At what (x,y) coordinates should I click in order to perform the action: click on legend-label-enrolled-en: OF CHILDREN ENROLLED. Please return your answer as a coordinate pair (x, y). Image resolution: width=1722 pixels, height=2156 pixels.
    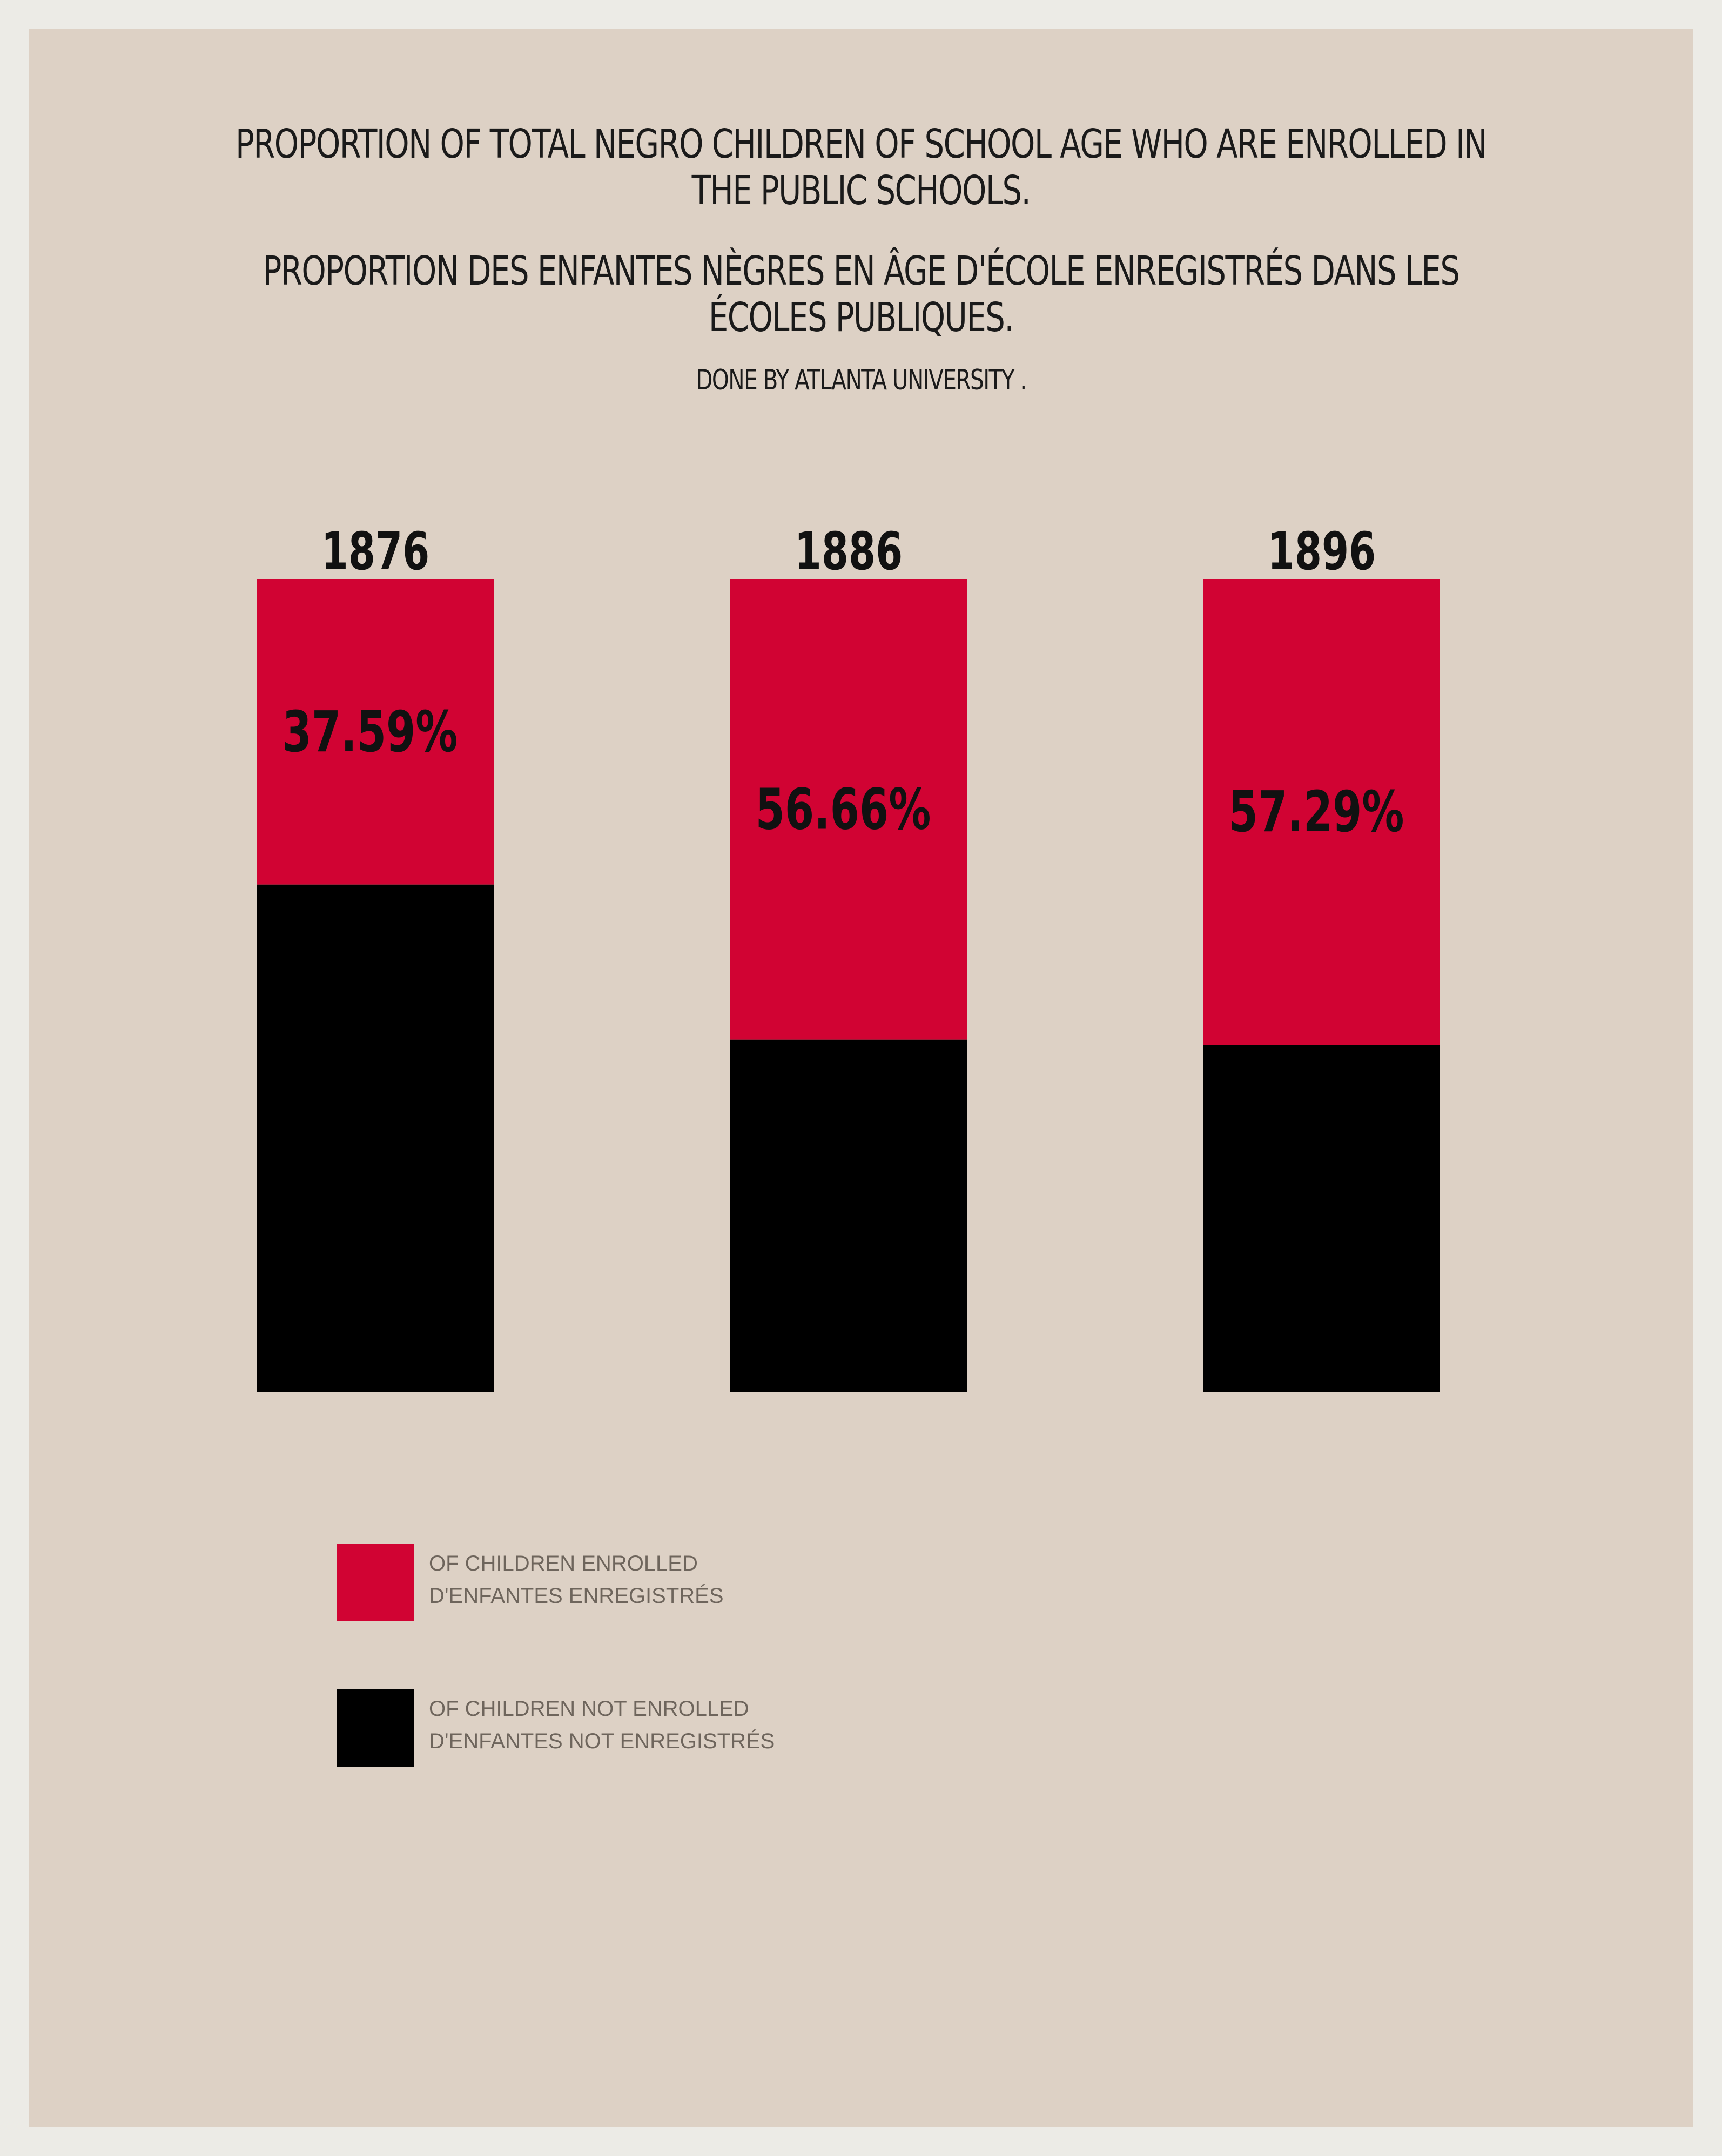
    Looking at the image, I should click on (563, 1564).